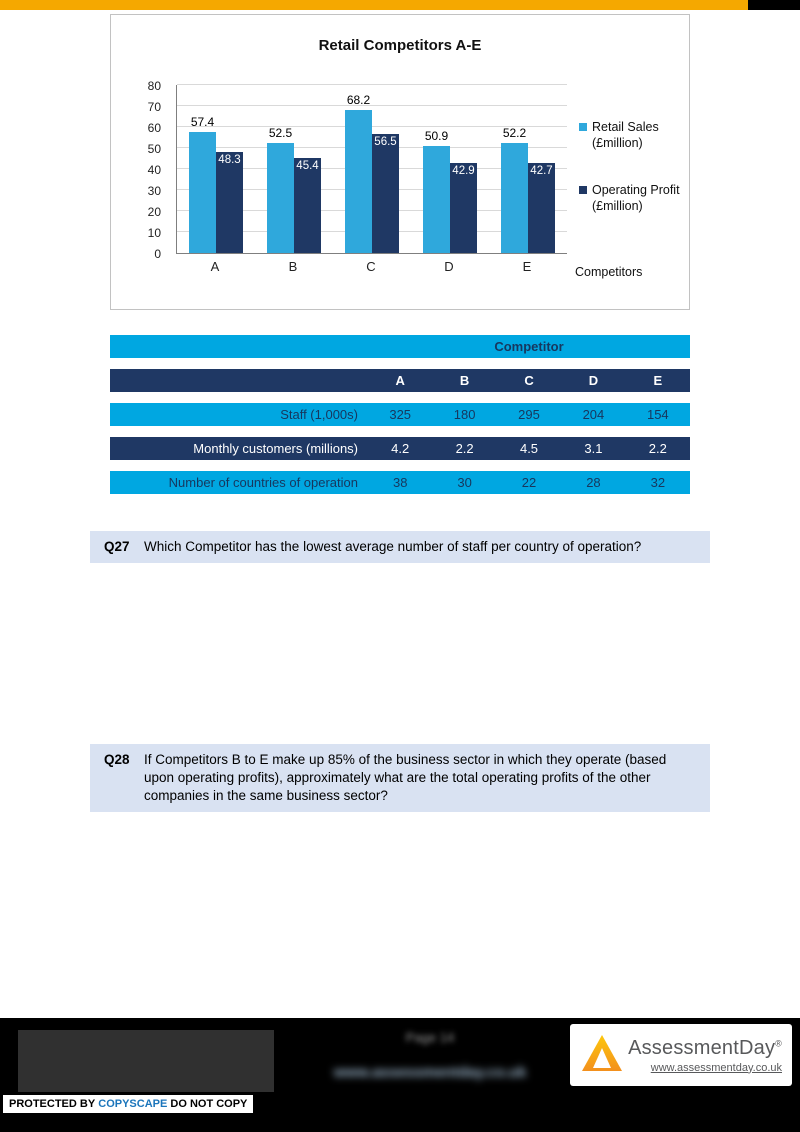 This screenshot has width=800, height=1132. I want to click on table-cell: 204, so click(593, 414).